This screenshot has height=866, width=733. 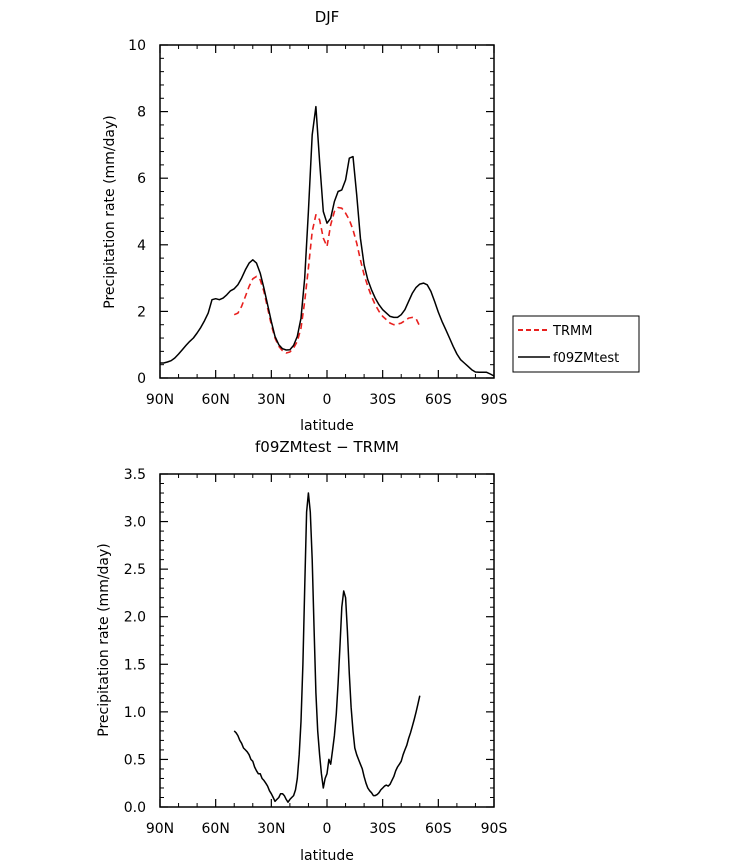 What do you see at coordinates (216, 400) in the screenshot?
I see `top-x-tick-label: 60N` at bounding box center [216, 400].